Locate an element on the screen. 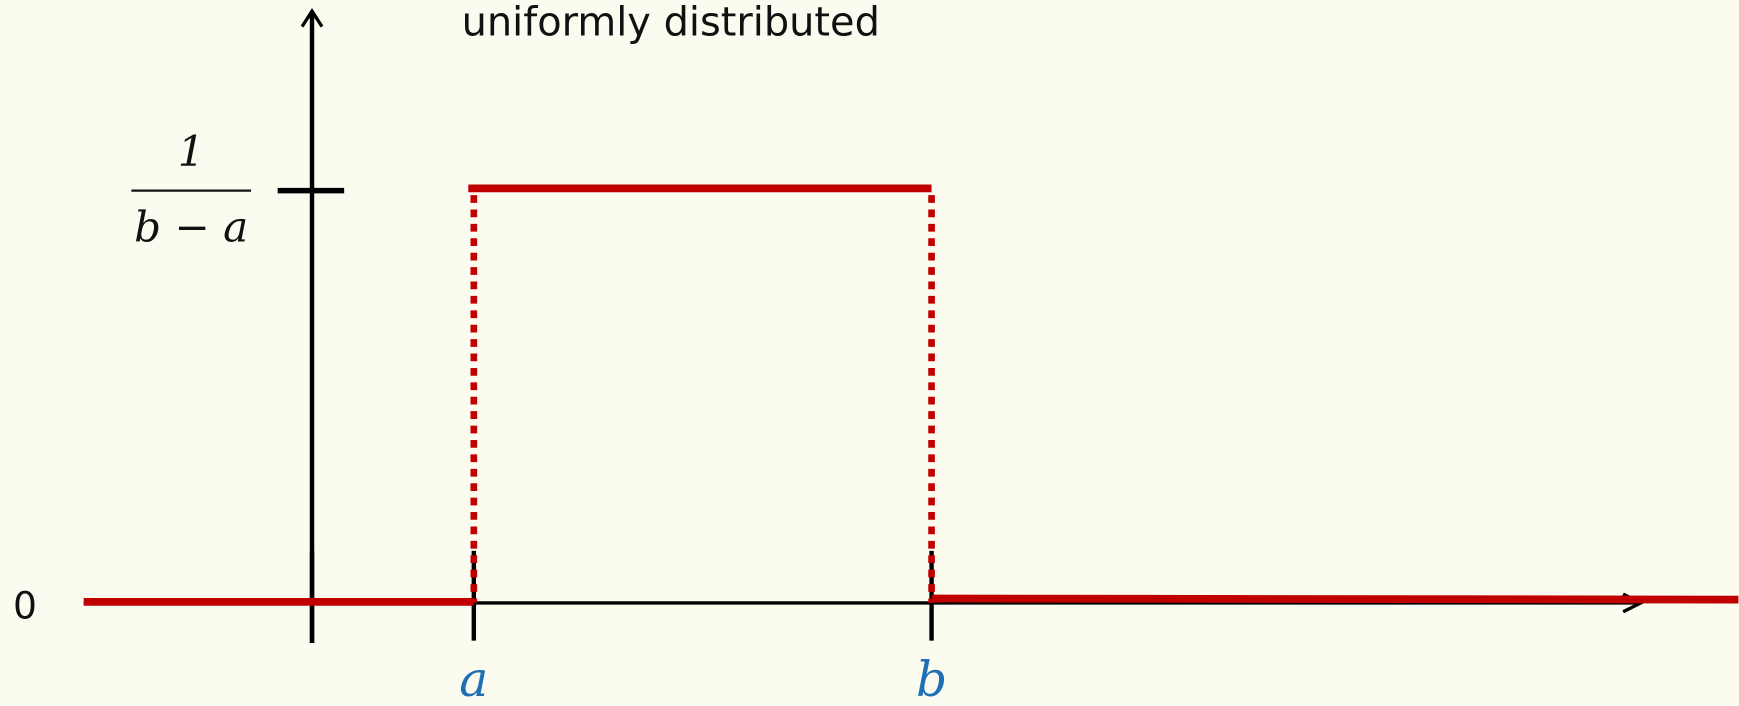  x-label: b is located at coordinates (931, 679).